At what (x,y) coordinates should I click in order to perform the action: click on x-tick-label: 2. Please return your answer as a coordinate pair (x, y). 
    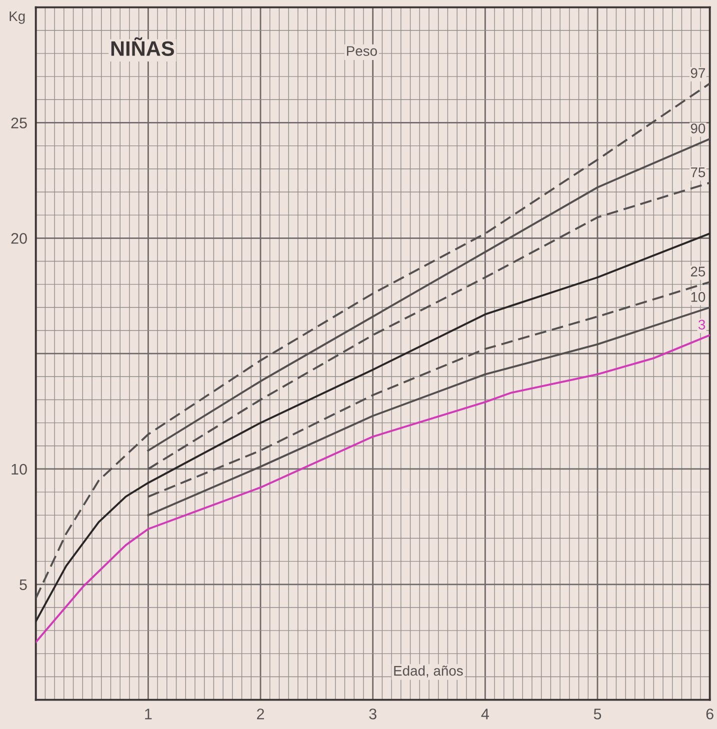
    Looking at the image, I should click on (260, 714).